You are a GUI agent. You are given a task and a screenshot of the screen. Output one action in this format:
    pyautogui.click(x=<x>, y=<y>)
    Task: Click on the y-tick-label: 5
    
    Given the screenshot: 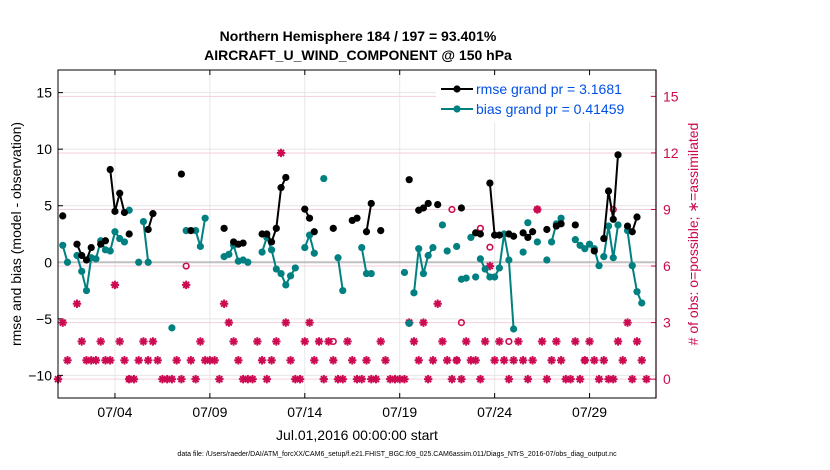 What is the action you would take?
    pyautogui.click(x=48, y=206)
    